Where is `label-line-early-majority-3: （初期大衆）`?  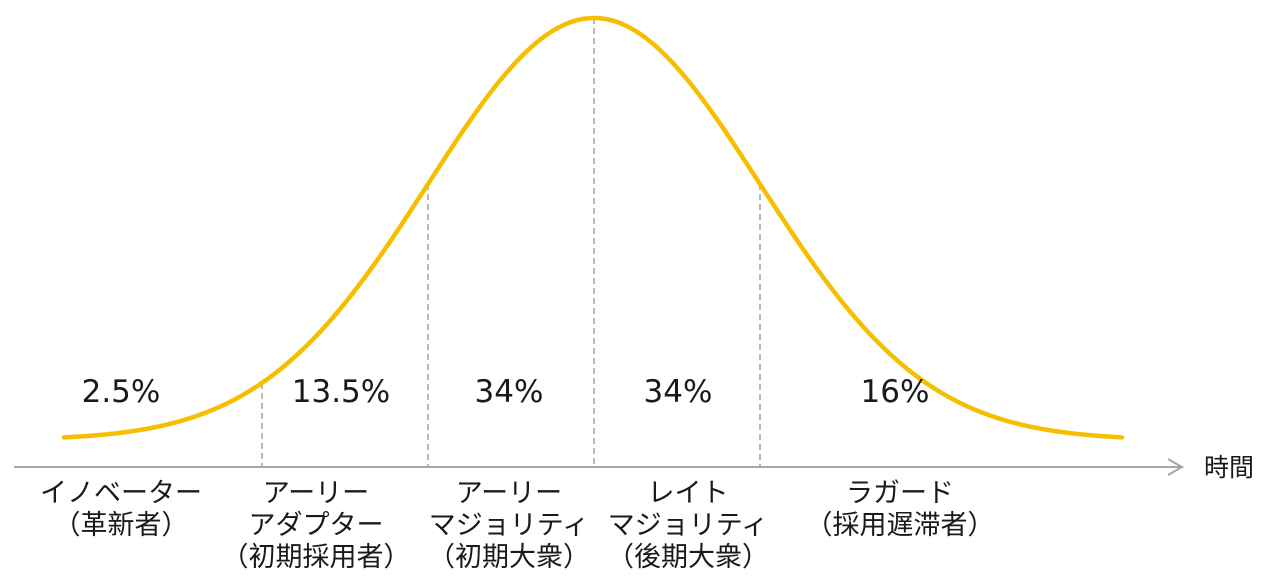 label-line-early-majority-3: （初期大衆） is located at coordinates (509, 557).